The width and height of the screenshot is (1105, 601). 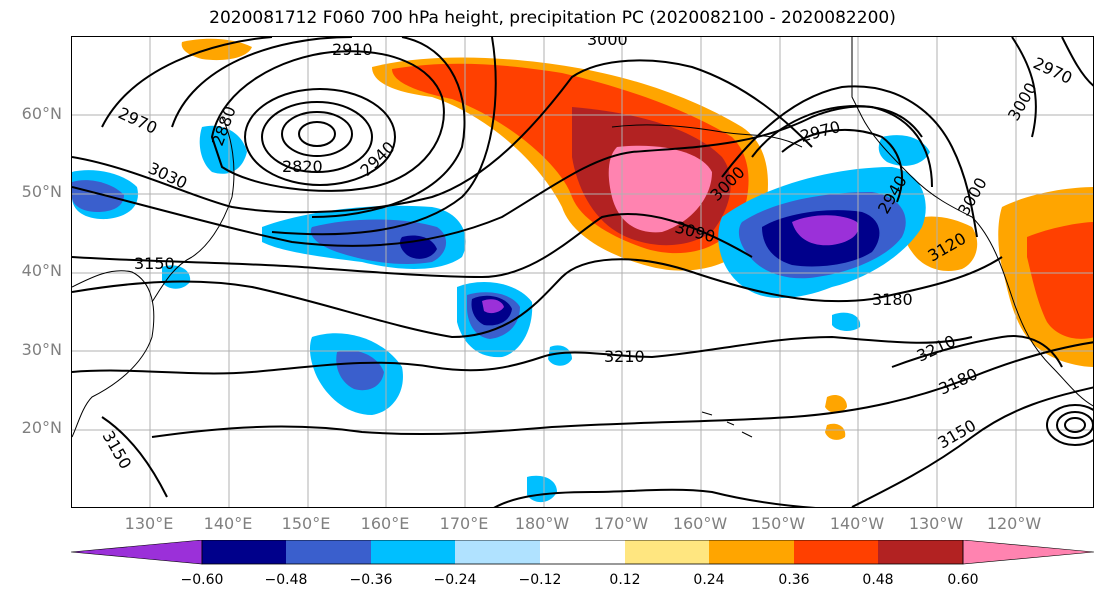 What do you see at coordinates (700, 523) in the screenshot?
I see `lon-label-160w: 160°W` at bounding box center [700, 523].